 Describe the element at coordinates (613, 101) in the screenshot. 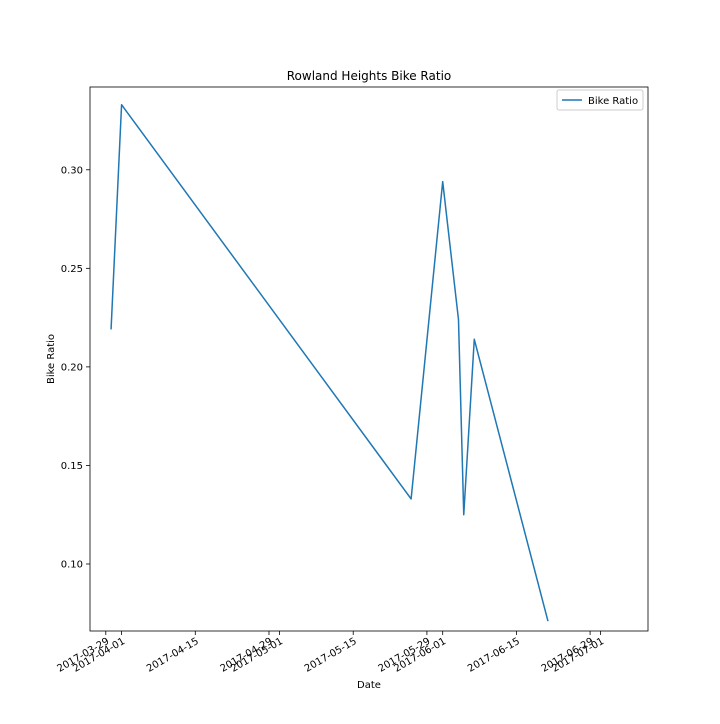

I see `legend-label: Bike Ratio` at that location.